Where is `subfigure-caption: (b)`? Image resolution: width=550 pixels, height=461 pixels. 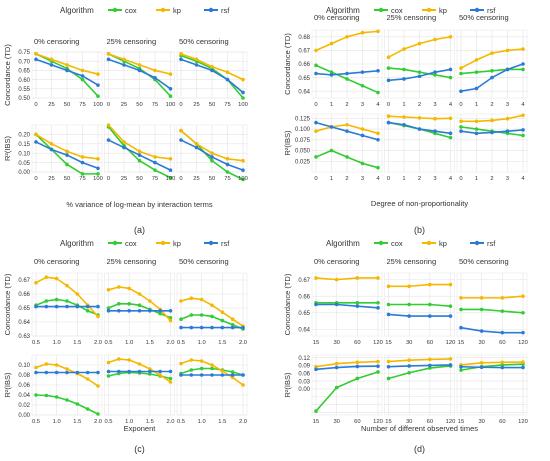
subfigure-caption: (b) is located at coordinates (419, 230).